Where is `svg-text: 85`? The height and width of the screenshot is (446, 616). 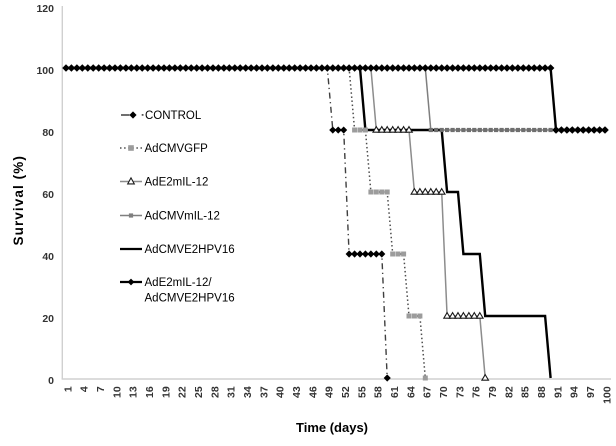 svg-text: 85 is located at coordinates (526, 392).